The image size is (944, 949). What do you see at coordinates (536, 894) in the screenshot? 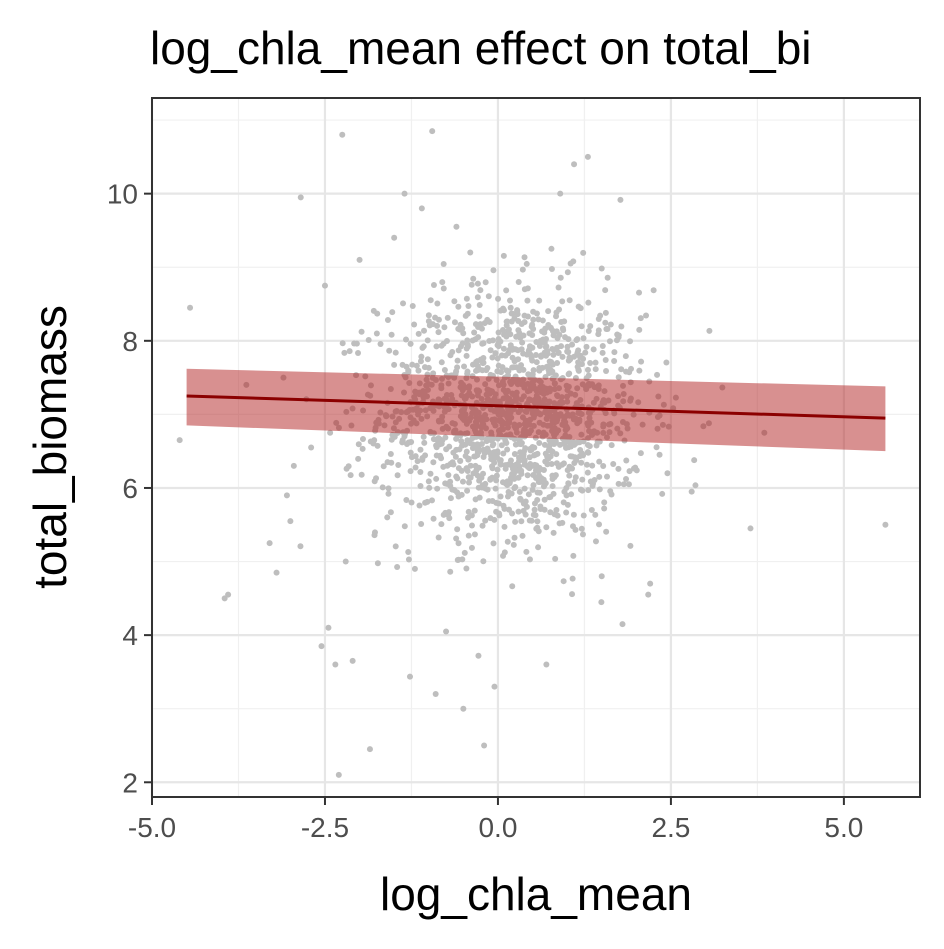
I see `x-axis-title: log_chla_mean` at bounding box center [536, 894].